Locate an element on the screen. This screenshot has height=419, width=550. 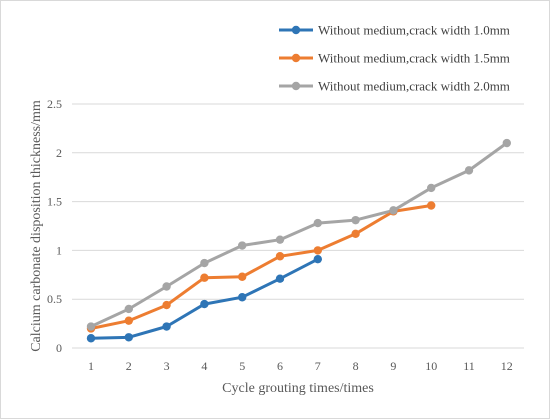
x-tick-label: 10 is located at coordinates (431, 366).